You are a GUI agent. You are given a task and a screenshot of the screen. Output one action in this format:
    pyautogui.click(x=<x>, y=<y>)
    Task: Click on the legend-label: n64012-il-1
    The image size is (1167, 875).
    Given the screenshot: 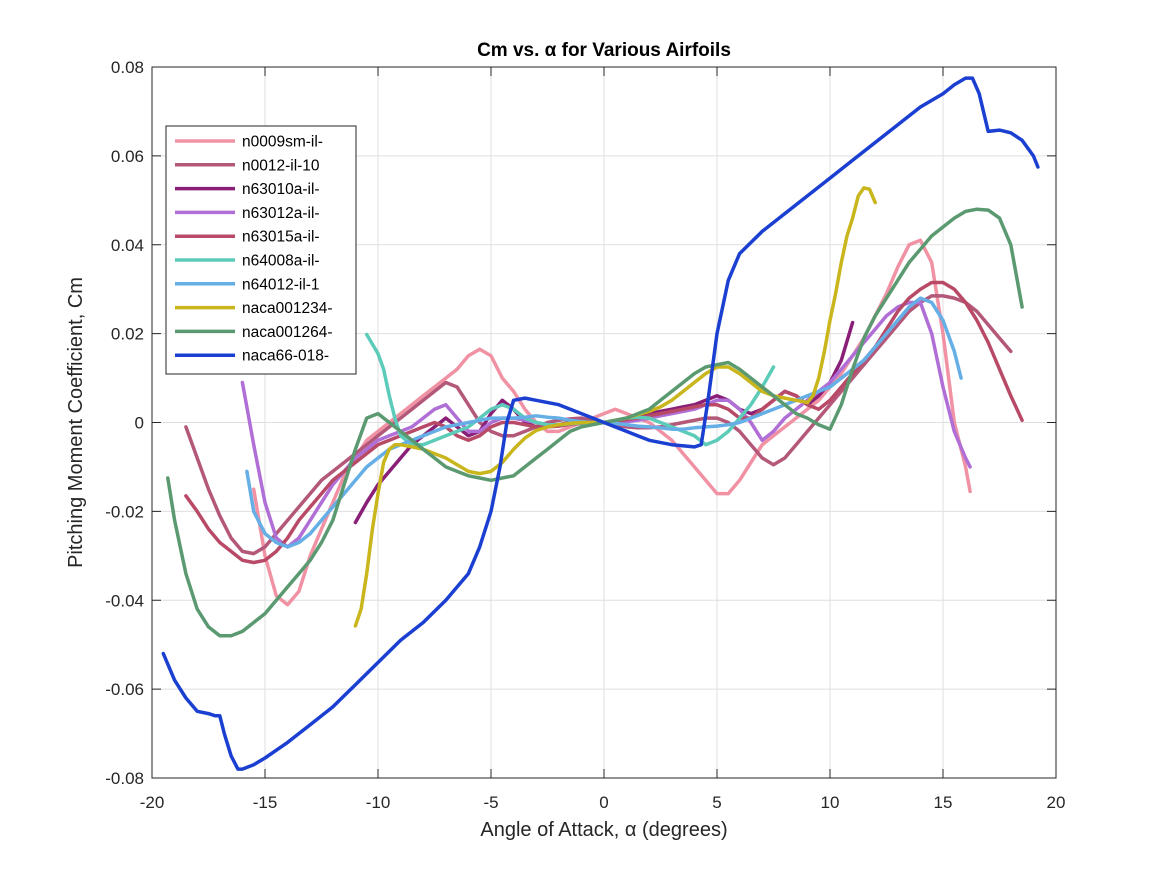 What is the action you would take?
    pyautogui.click(x=281, y=284)
    